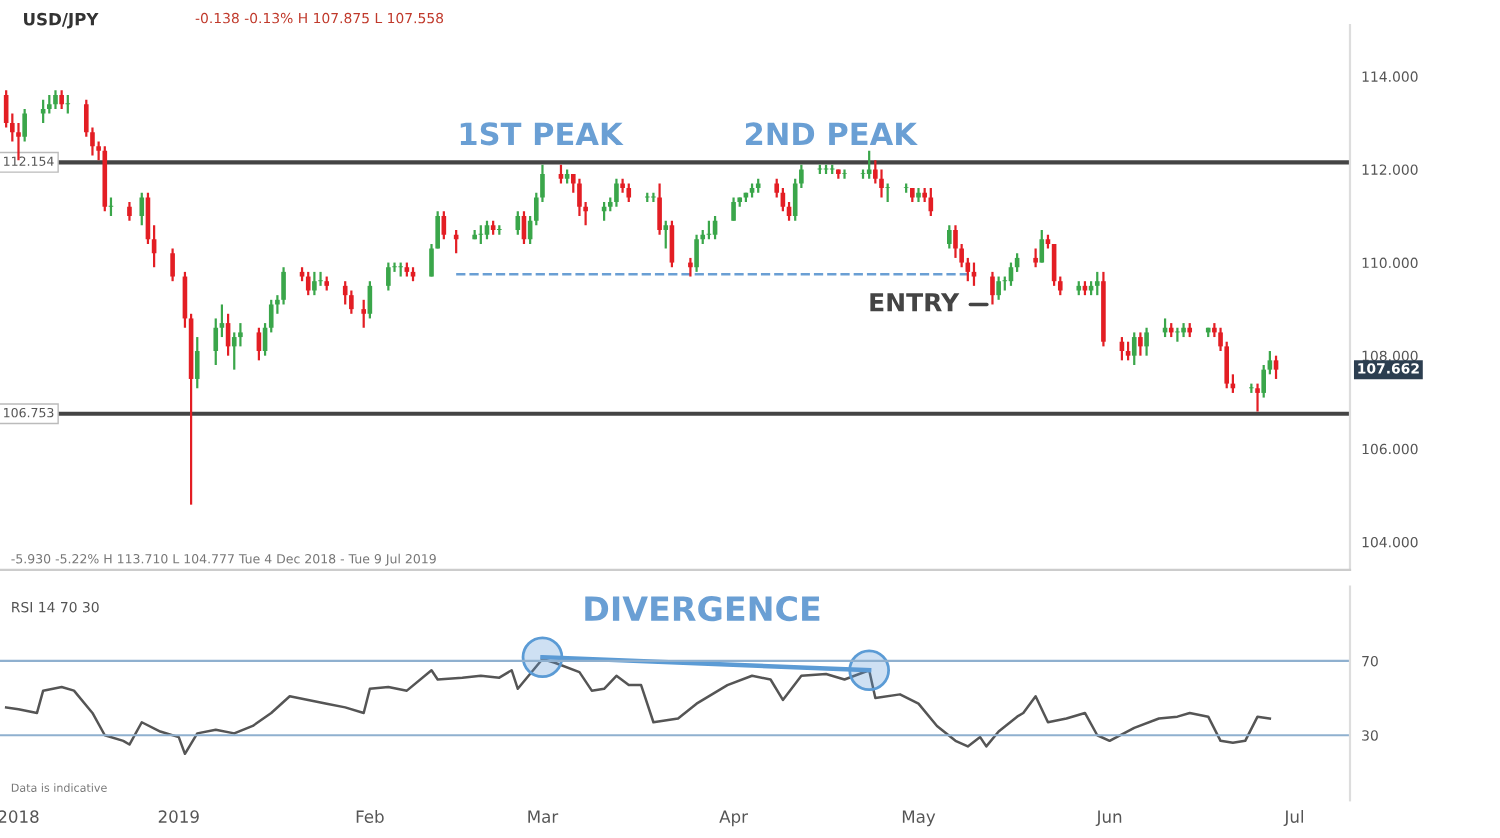 The image size is (1500, 838). Describe the element at coordinates (702, 609) in the screenshot. I see `annotation: DIVERGENCE` at that location.